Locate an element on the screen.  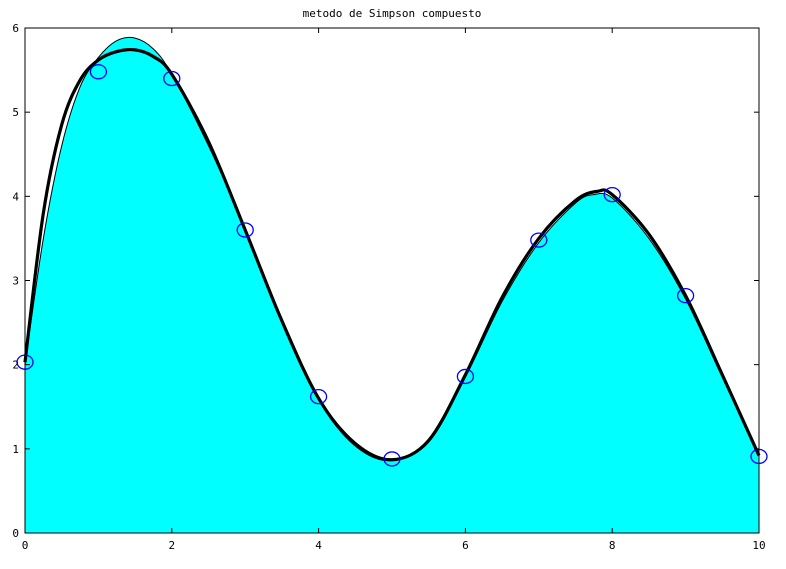
y-tick-label: 5 is located at coordinates (15, 112).